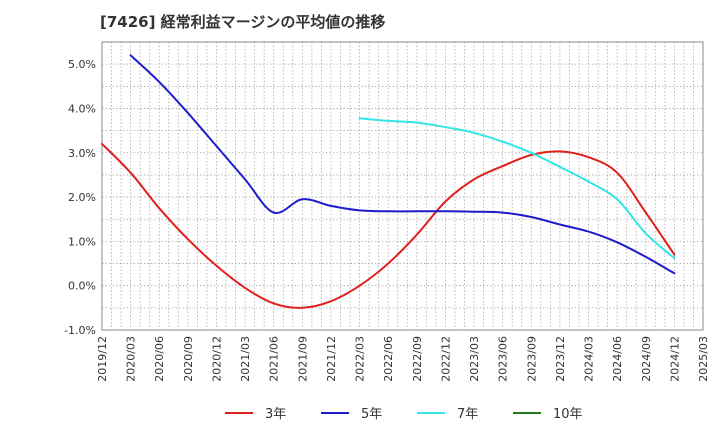  Describe the element at coordinates (560, 359) in the screenshot. I see `x-tick-label: 2023/12` at that location.